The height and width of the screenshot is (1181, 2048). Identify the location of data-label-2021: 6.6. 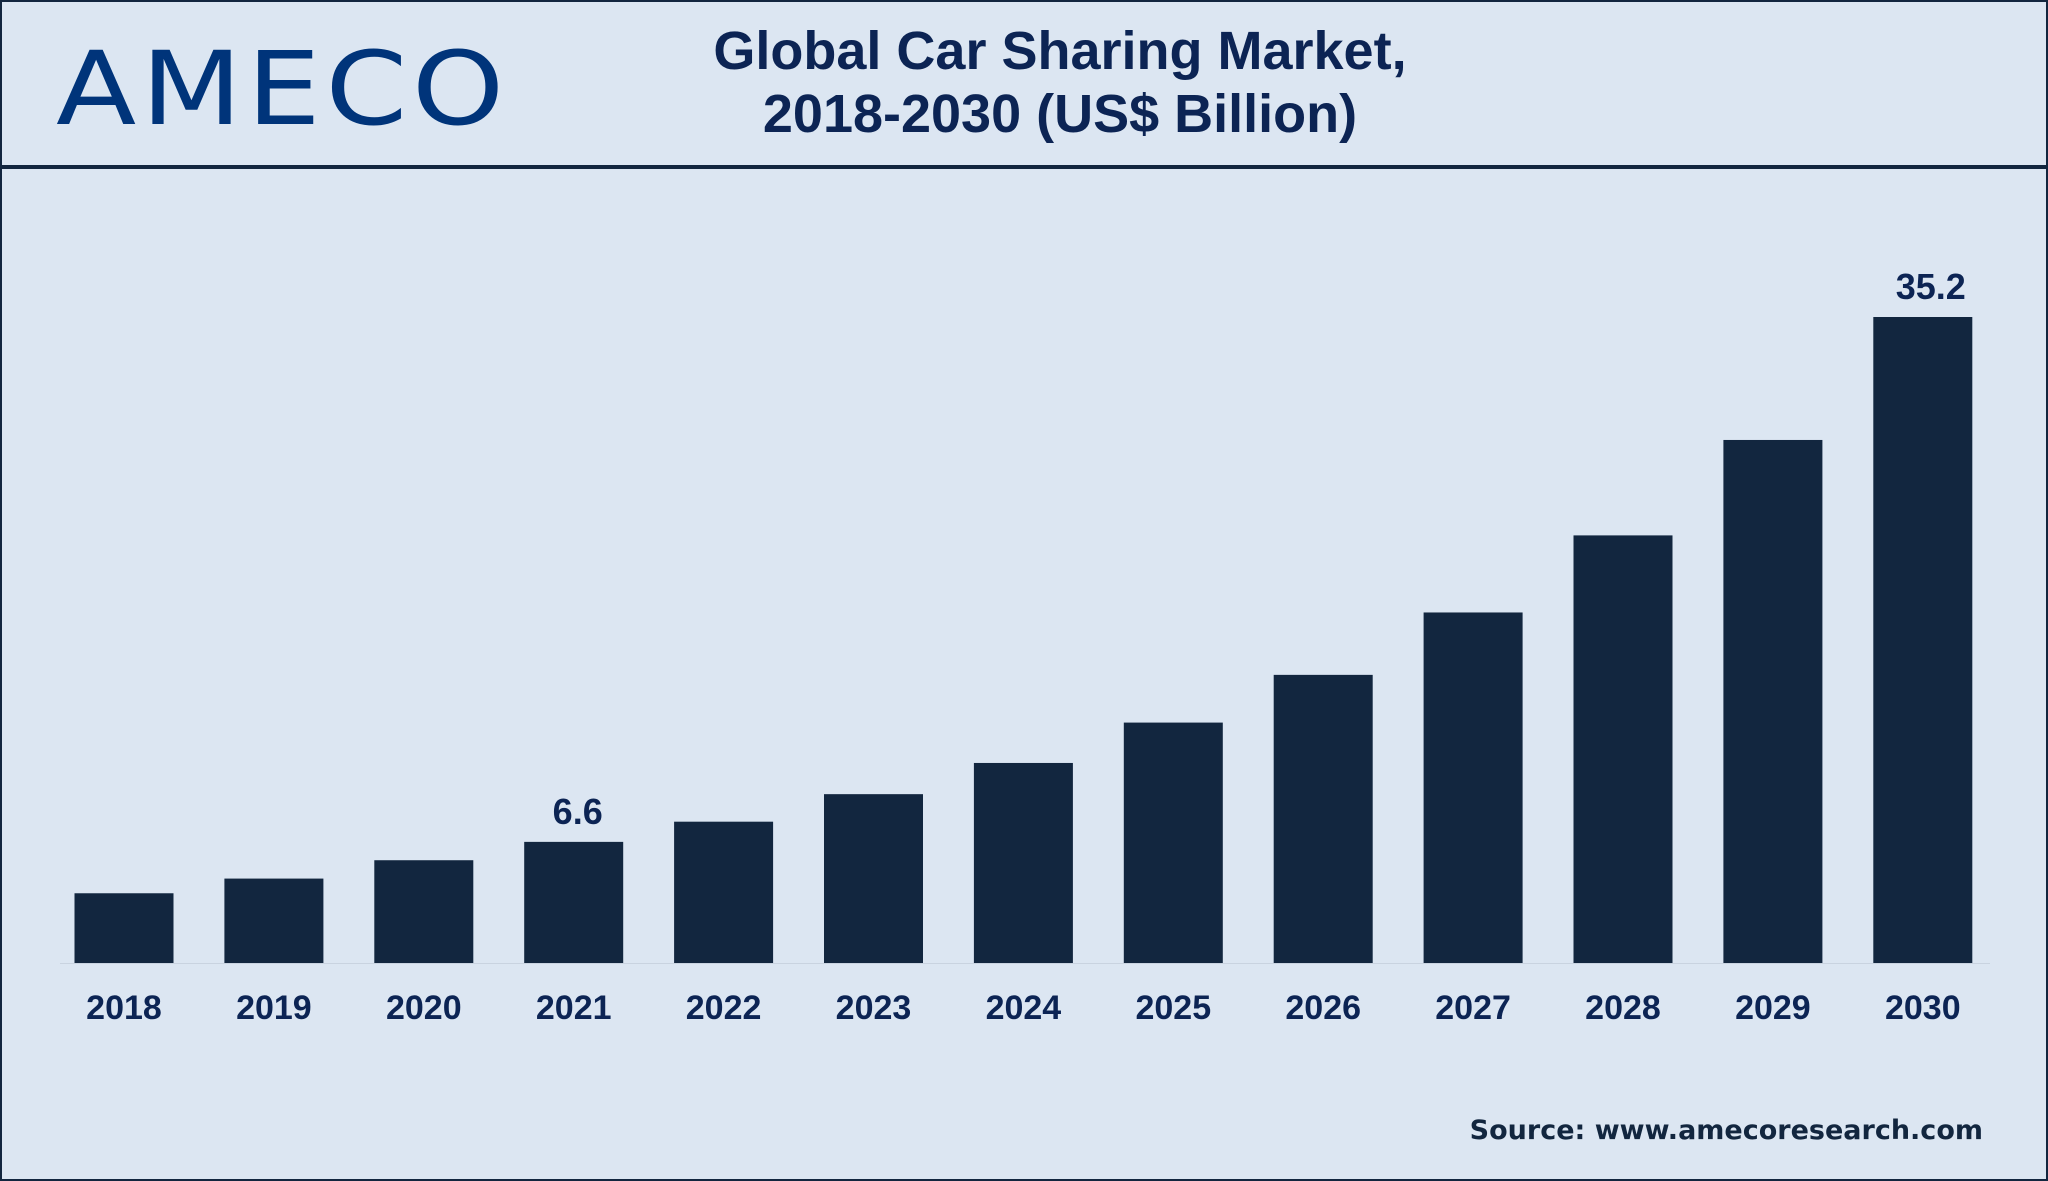
(578, 811).